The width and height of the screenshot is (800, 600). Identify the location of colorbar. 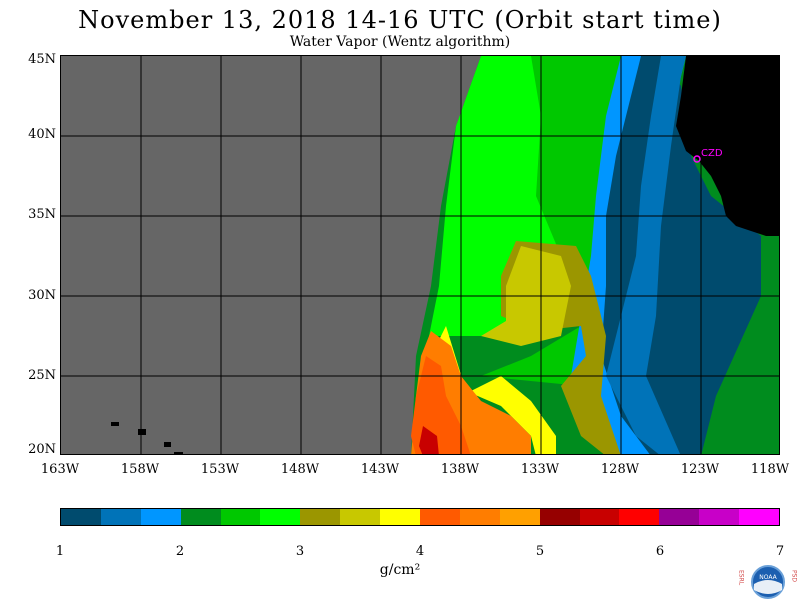
(420, 517).